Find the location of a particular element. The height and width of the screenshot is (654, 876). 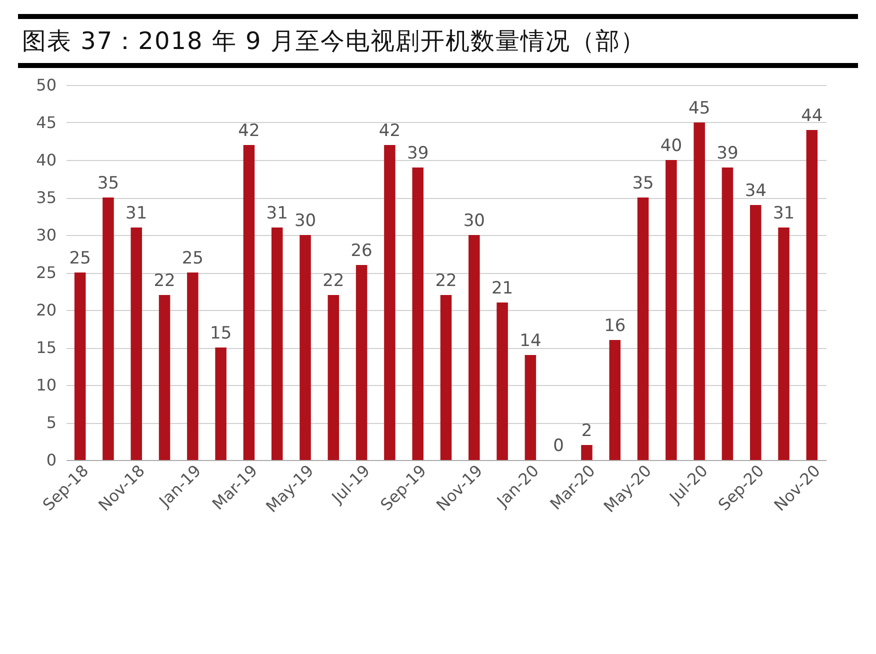

data-label: 15 is located at coordinates (221, 334).